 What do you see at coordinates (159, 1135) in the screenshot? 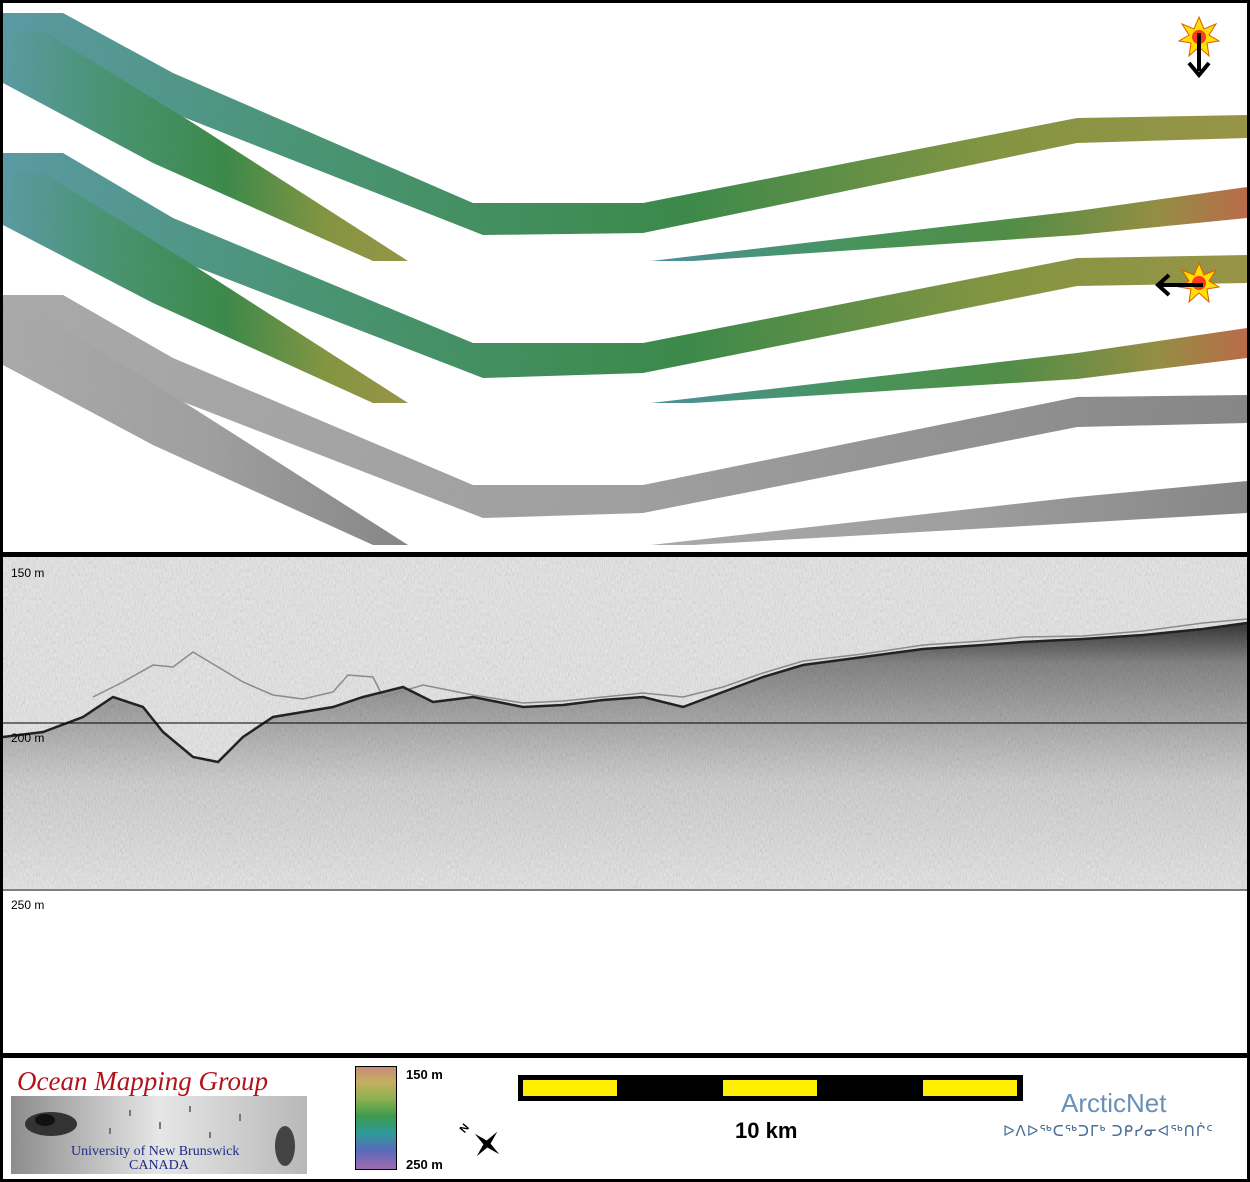
I see `omg-logo-image` at bounding box center [159, 1135].